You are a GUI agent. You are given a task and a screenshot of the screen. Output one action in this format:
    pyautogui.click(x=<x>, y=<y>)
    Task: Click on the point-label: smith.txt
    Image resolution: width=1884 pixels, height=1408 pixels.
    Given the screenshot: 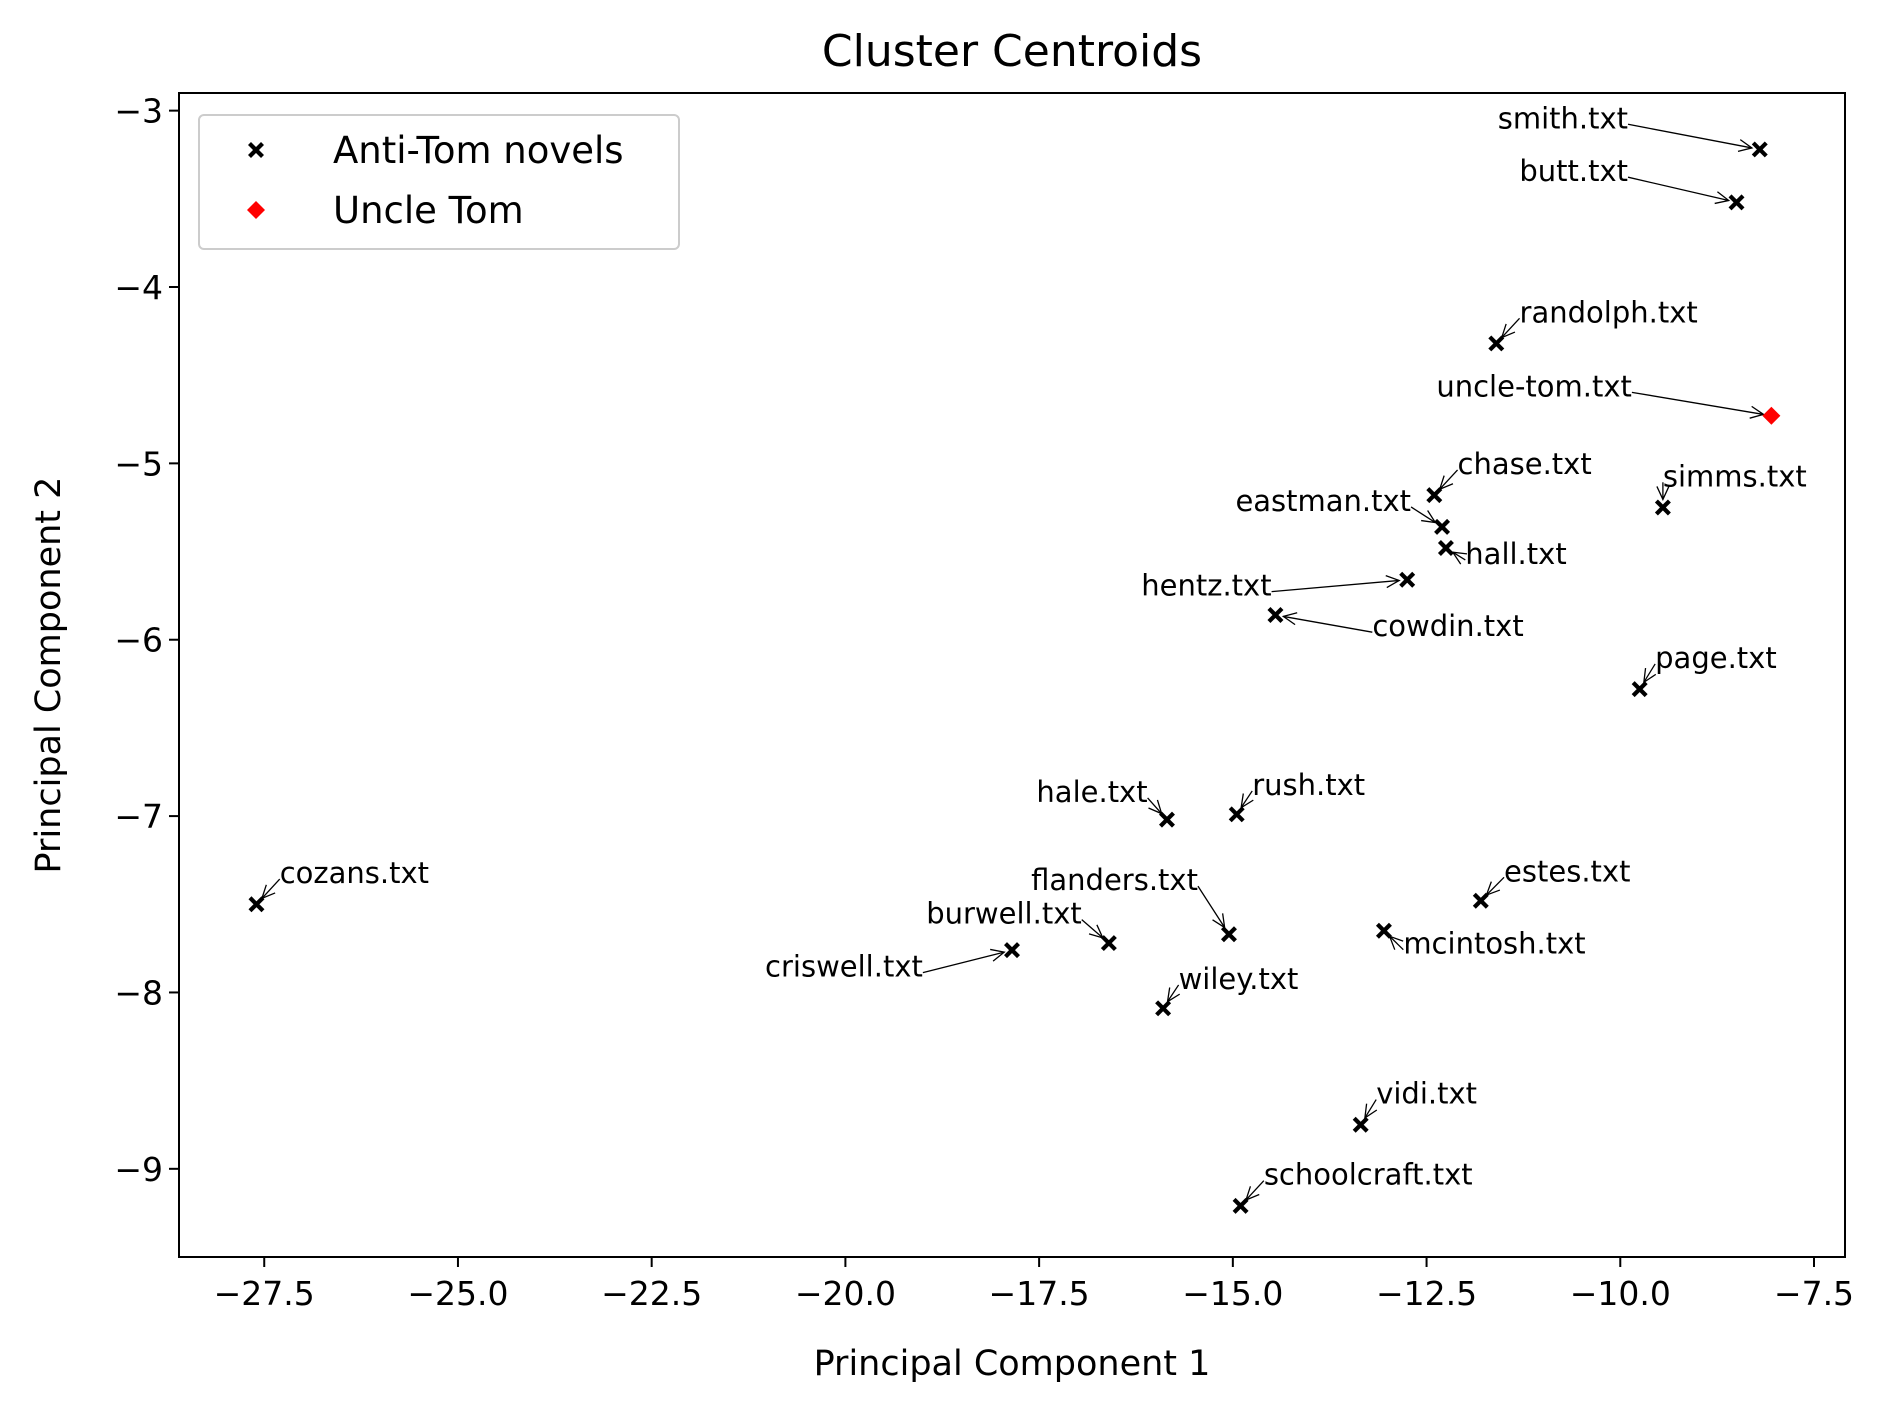 What is the action you would take?
    pyautogui.click(x=1563, y=118)
    